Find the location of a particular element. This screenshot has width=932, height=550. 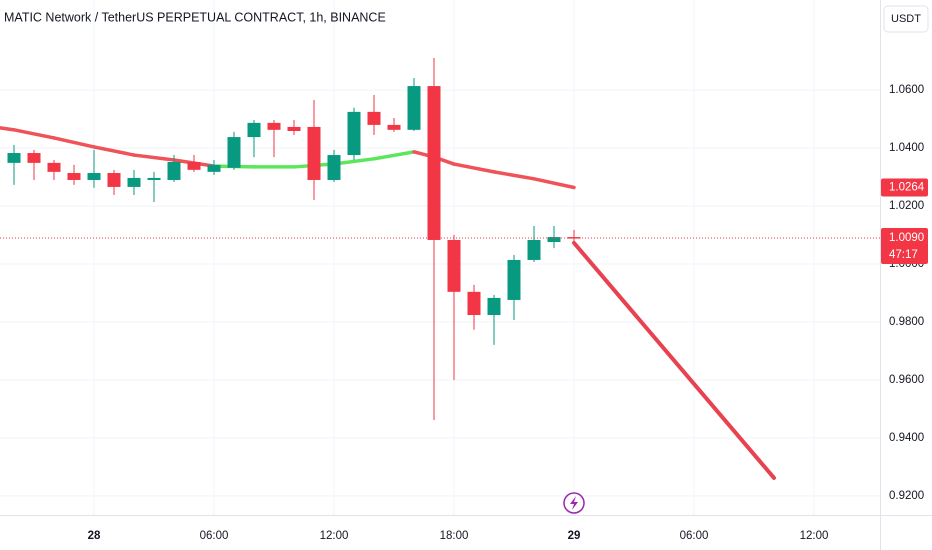

y-tick-label: 0.9200 is located at coordinates (906, 496).